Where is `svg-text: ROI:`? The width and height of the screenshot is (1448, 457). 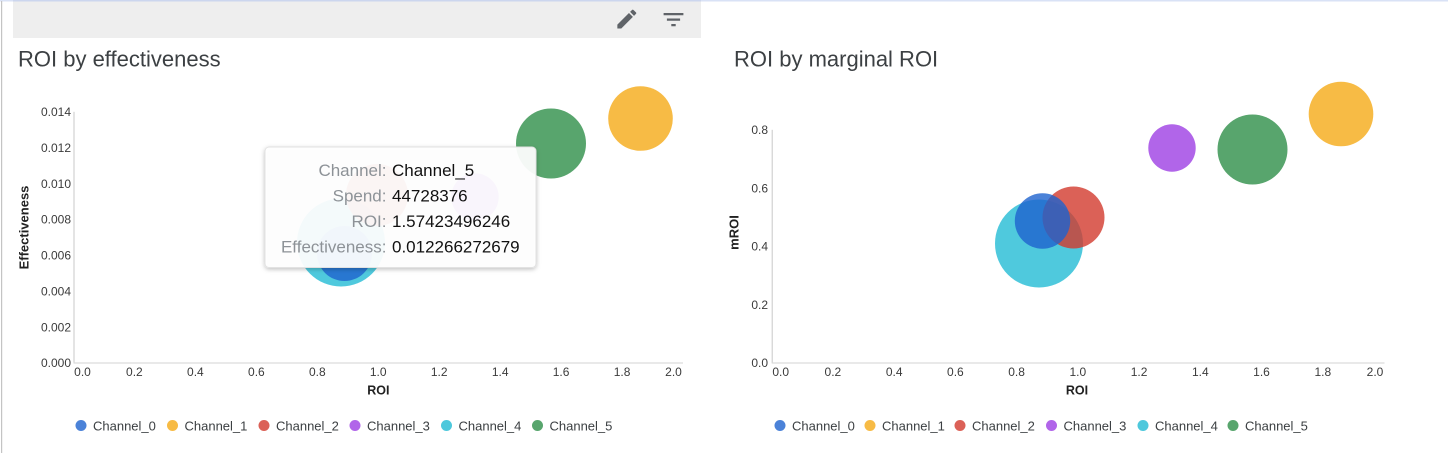 svg-text: ROI: is located at coordinates (369, 221).